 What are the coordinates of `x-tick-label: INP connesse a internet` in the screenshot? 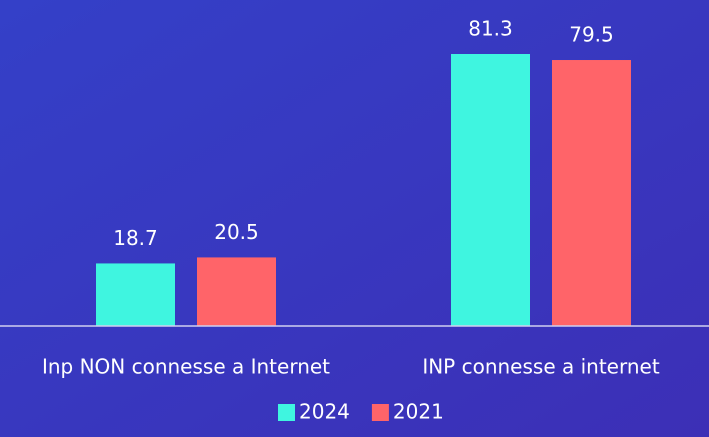 It's located at (541, 367).